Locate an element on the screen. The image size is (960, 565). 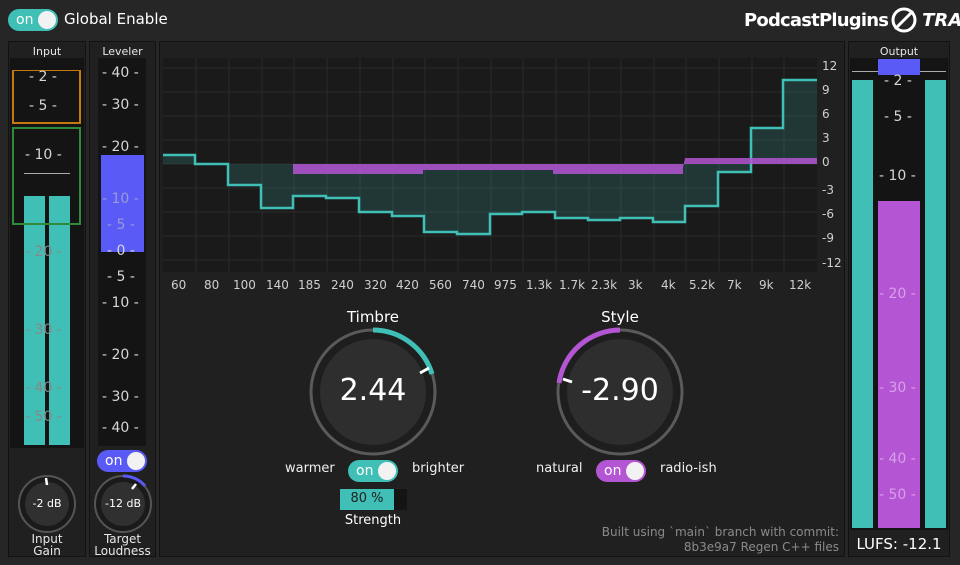
brand-logo: PodcastPlugins TRACK is located at coordinates (852, 20).